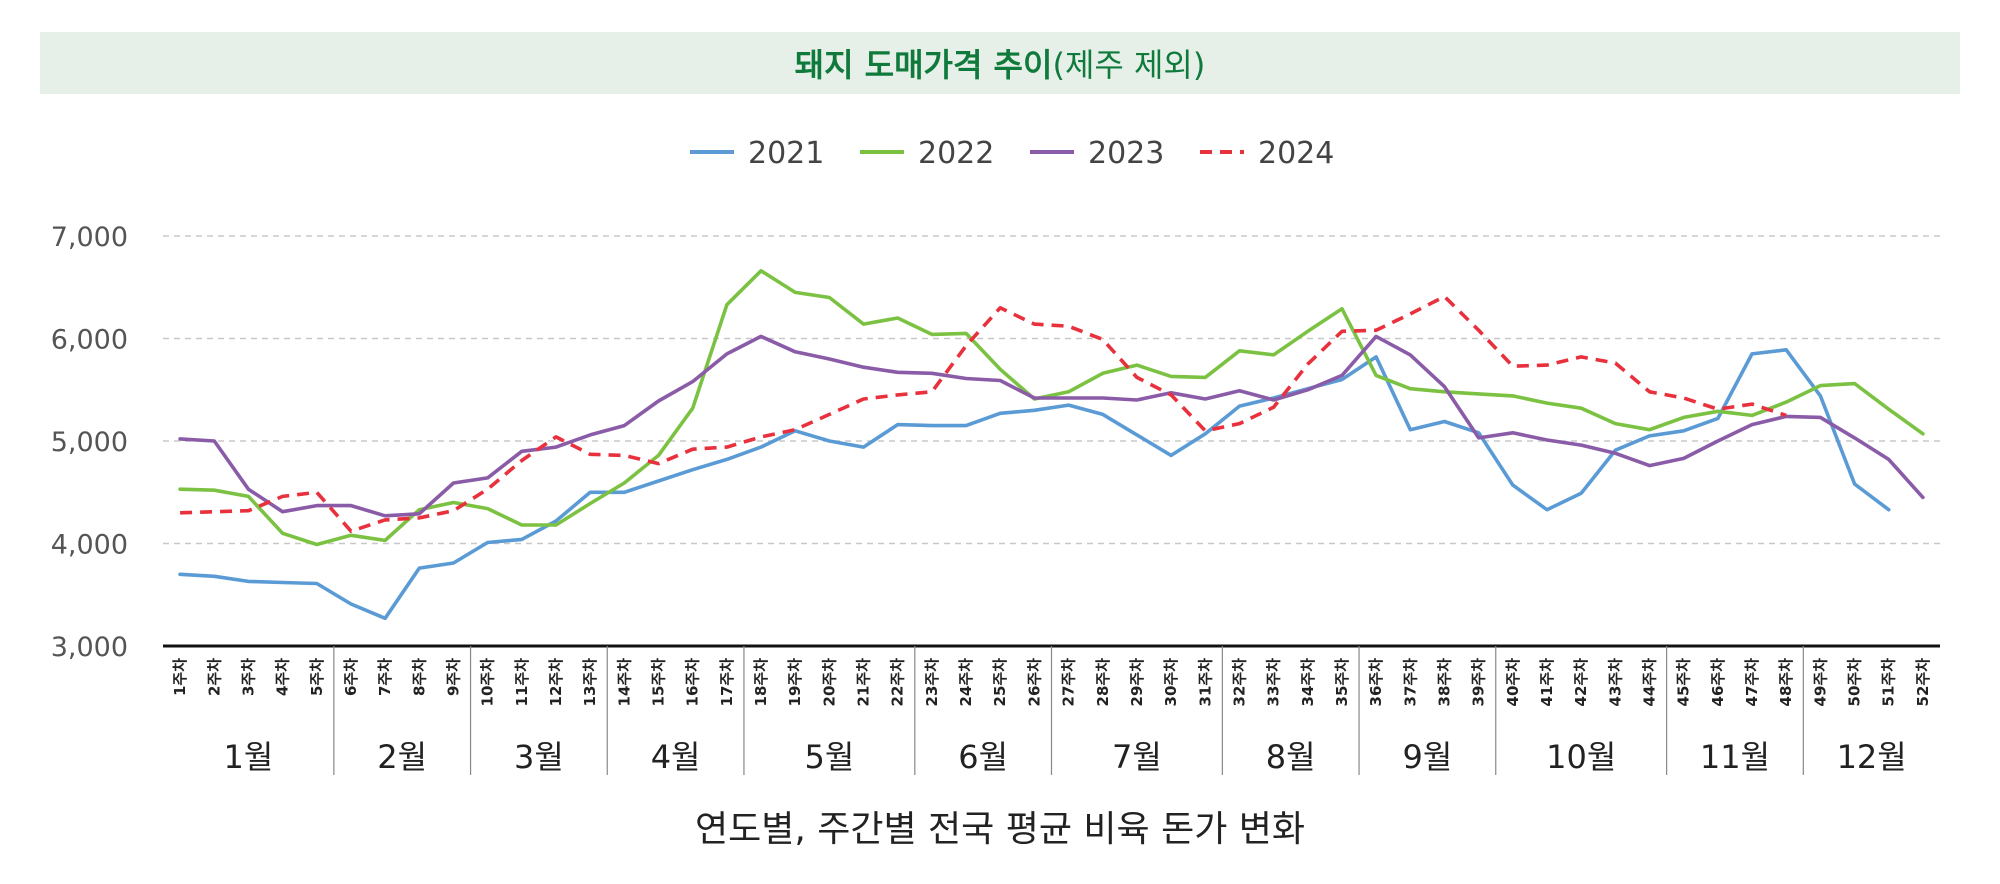 The image size is (2000, 884). Describe the element at coordinates (283, 677) in the screenshot. I see `x-tick-label: 4주차` at that location.